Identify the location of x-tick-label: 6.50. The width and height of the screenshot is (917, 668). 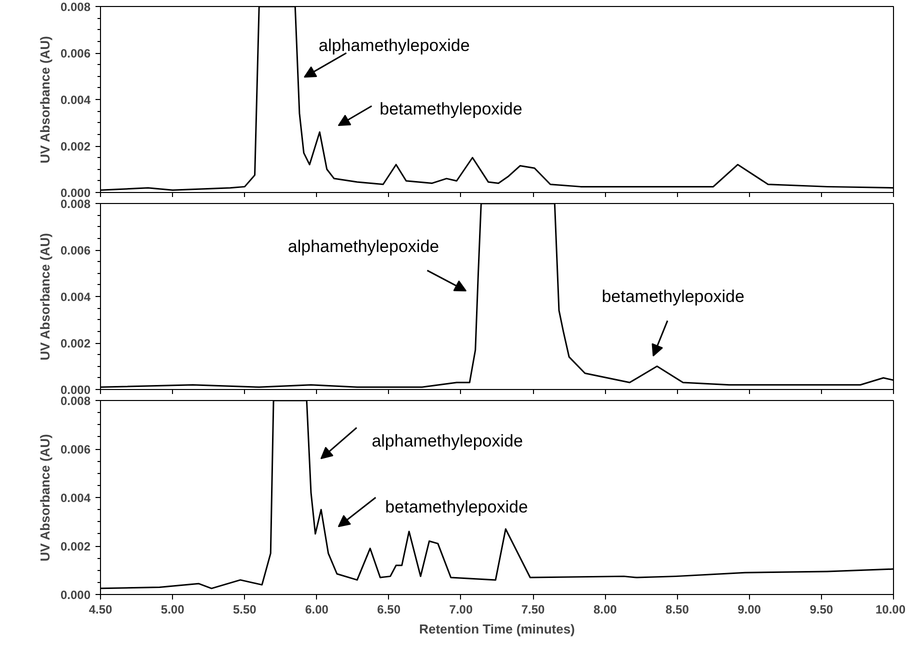
(389, 609).